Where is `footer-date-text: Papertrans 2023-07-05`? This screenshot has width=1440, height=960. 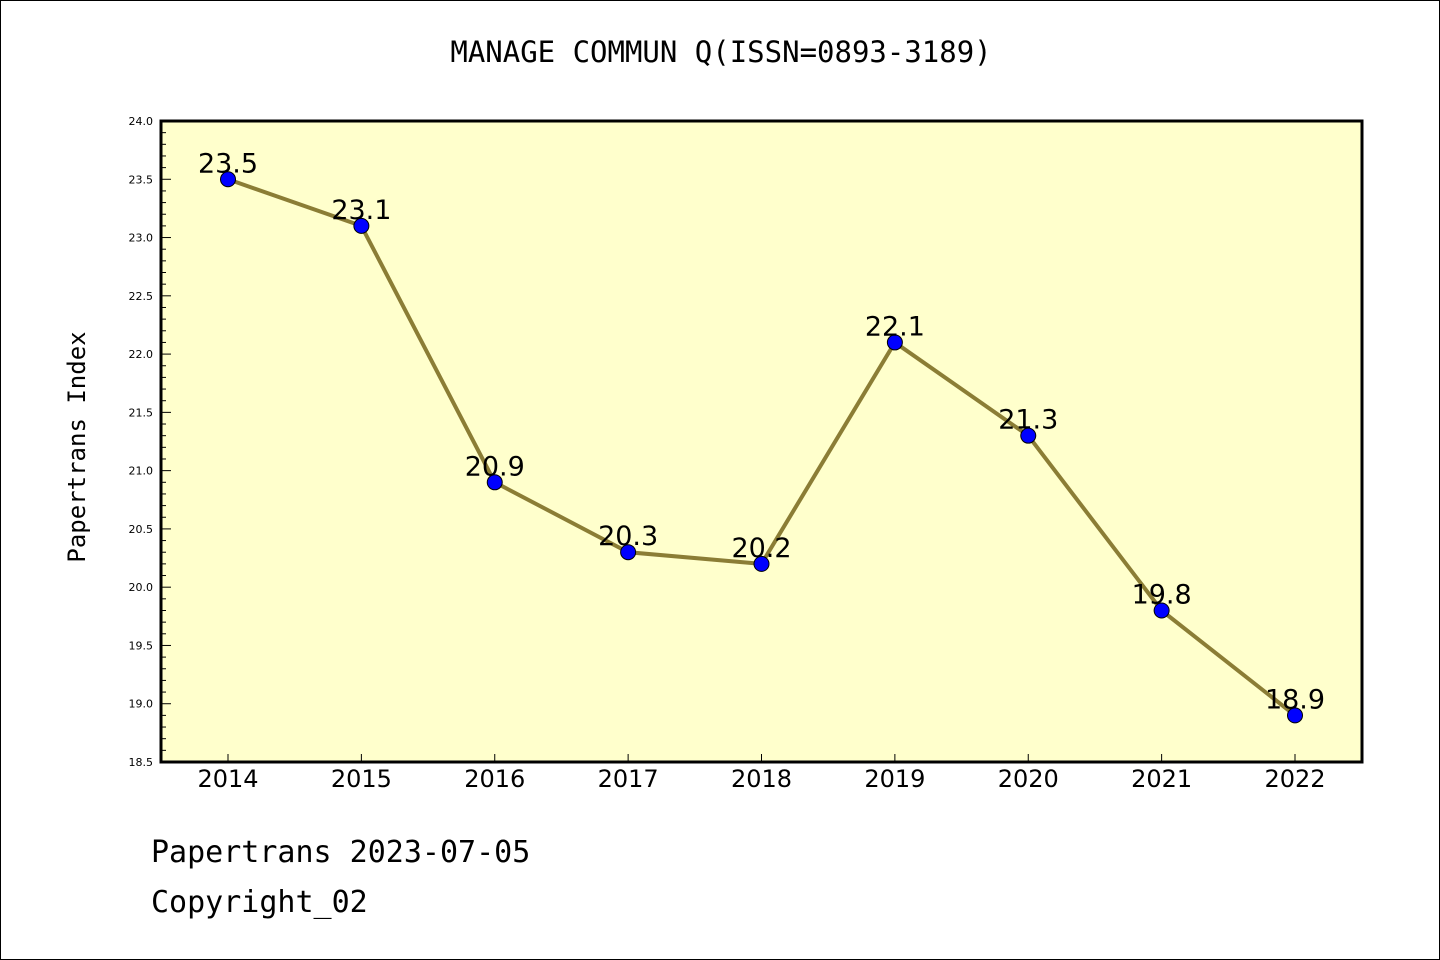 footer-date-text: Papertrans 2023-07-05 is located at coordinates (341, 852).